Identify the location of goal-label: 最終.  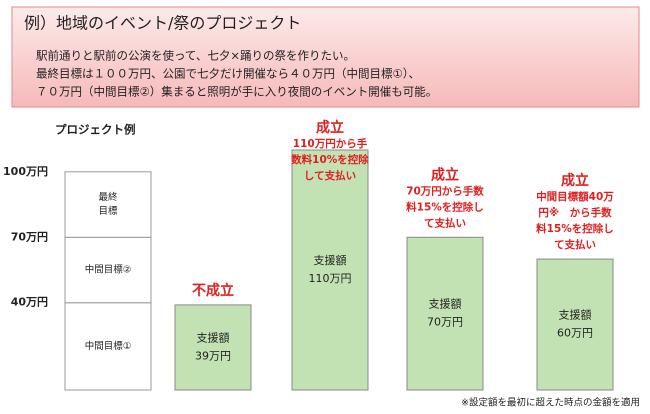
(108, 197).